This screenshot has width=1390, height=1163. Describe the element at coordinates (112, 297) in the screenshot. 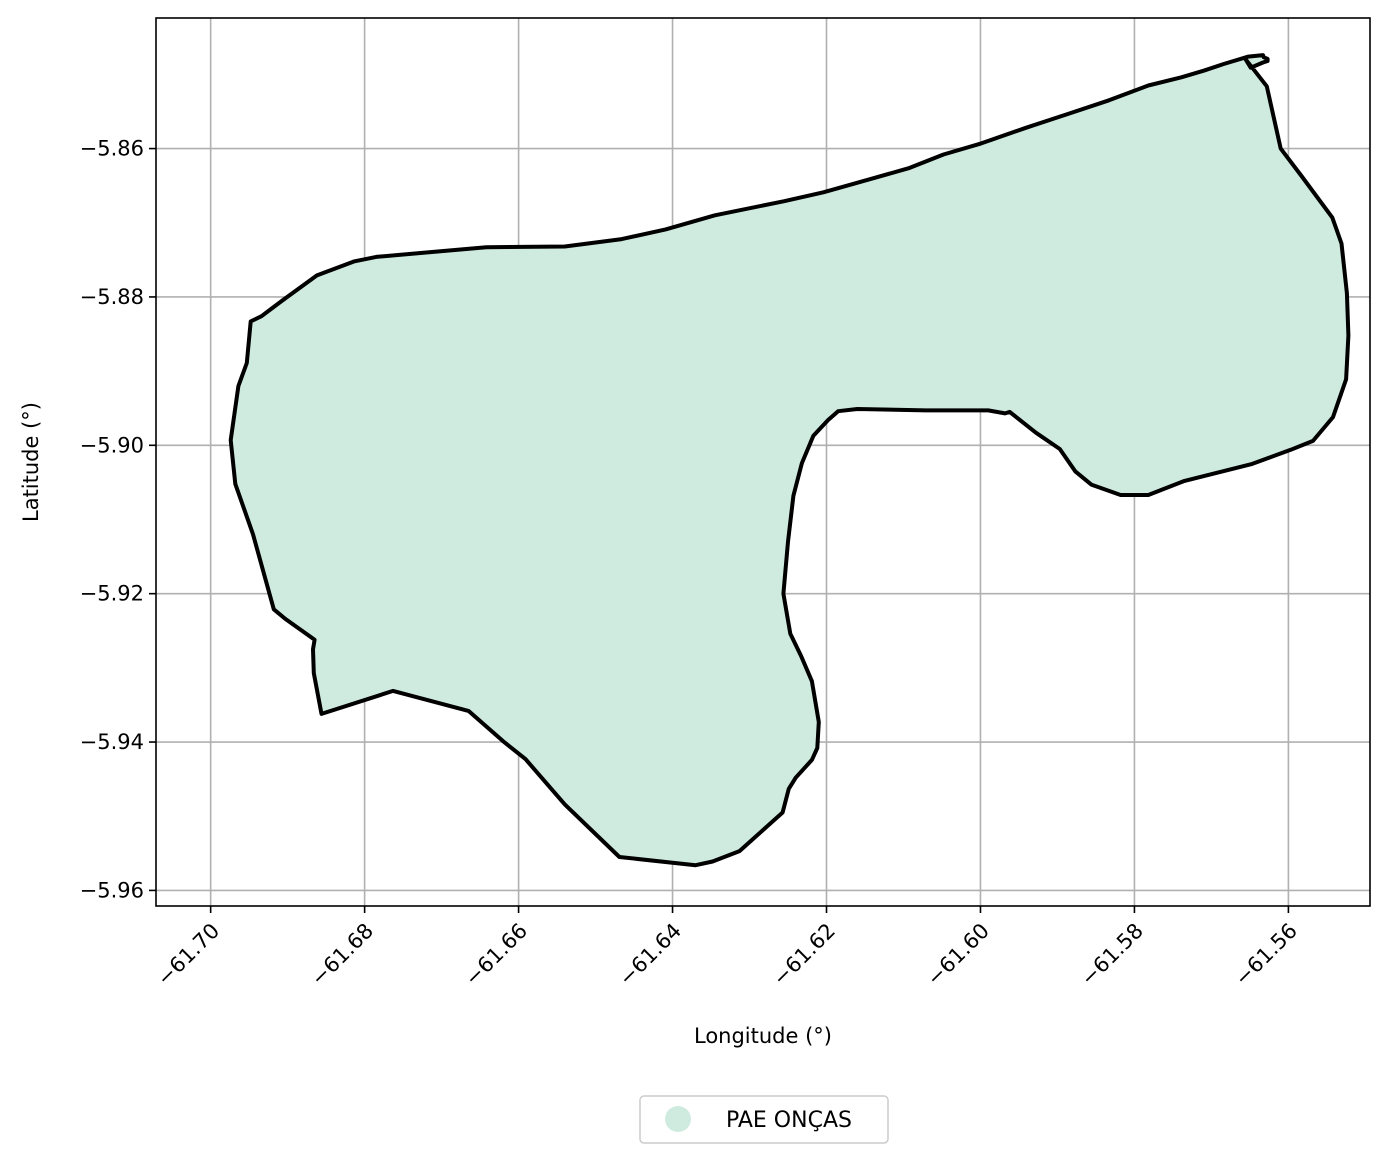

I see `y-tick-label: −5.88` at that location.